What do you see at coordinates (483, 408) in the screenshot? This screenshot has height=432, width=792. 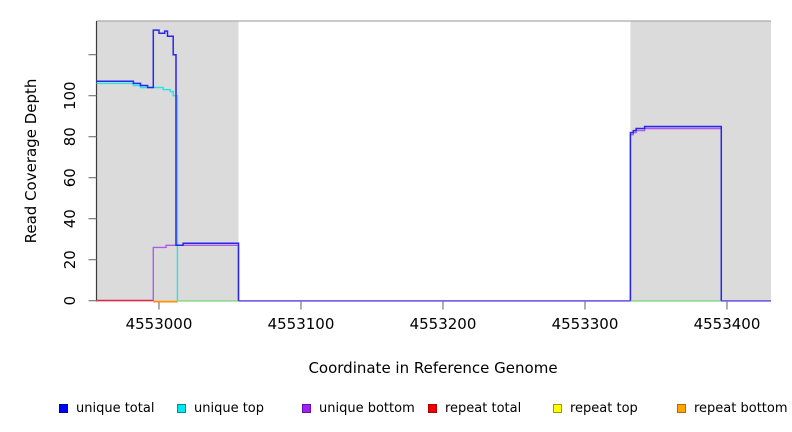 I see `legend-label: repeat total` at bounding box center [483, 408].